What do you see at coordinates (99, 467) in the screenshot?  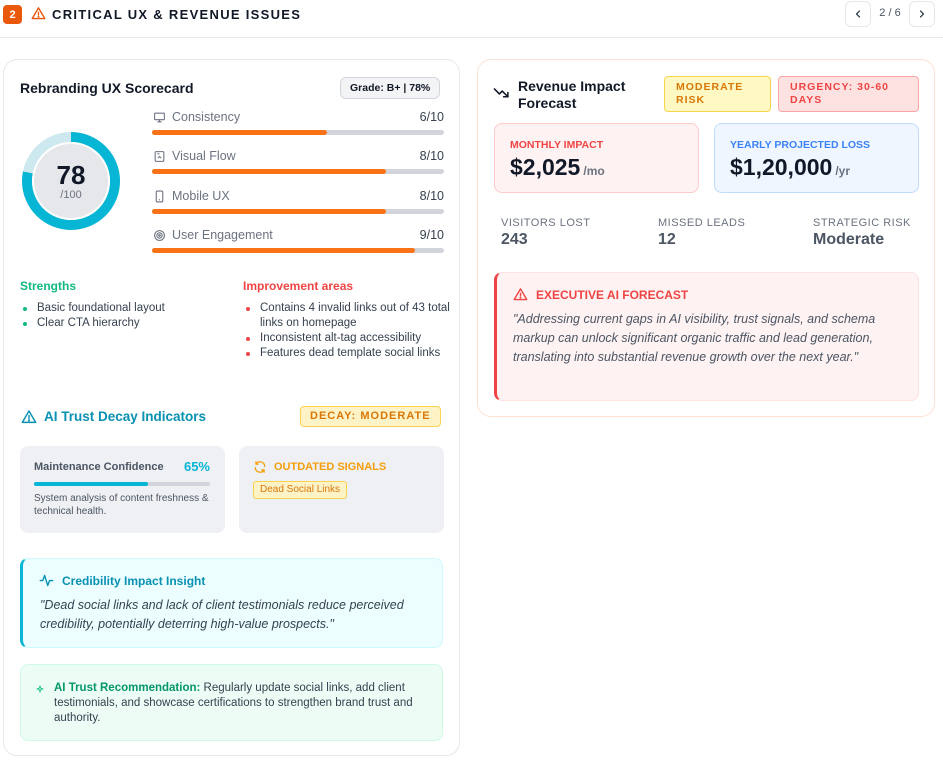 I see `maintenance-label: Maintenance Confidence` at bounding box center [99, 467].